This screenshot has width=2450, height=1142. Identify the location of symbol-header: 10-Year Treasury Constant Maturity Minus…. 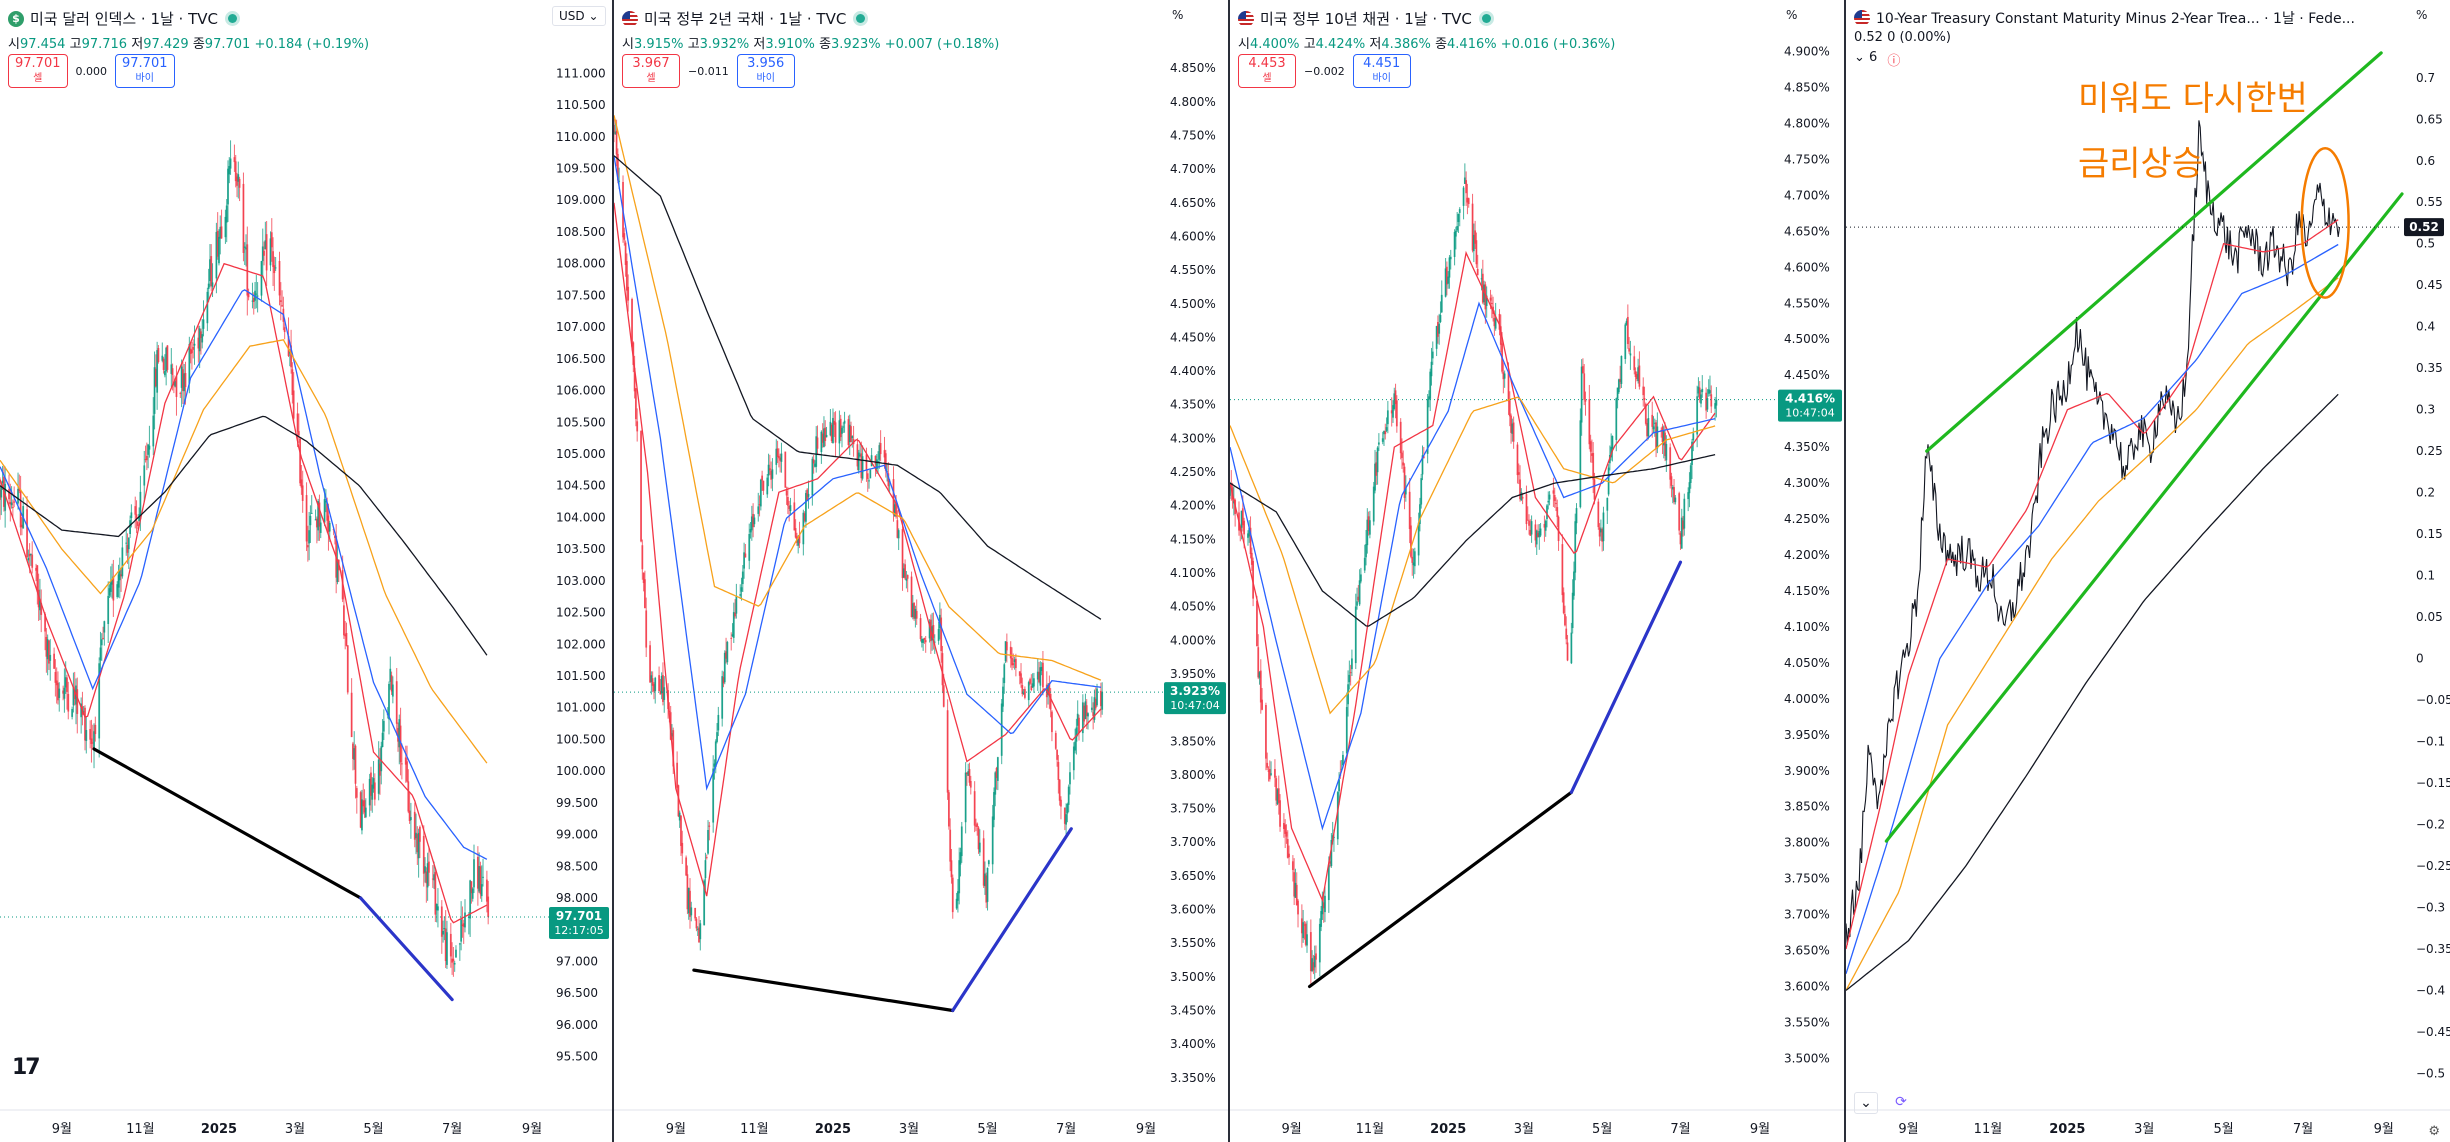
(2104, 18).